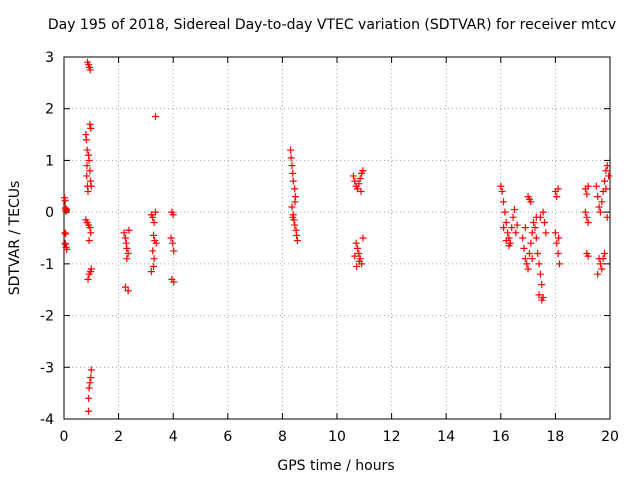 This screenshot has height=480, width=640. I want to click on x-tick-label: 18, so click(555, 437).